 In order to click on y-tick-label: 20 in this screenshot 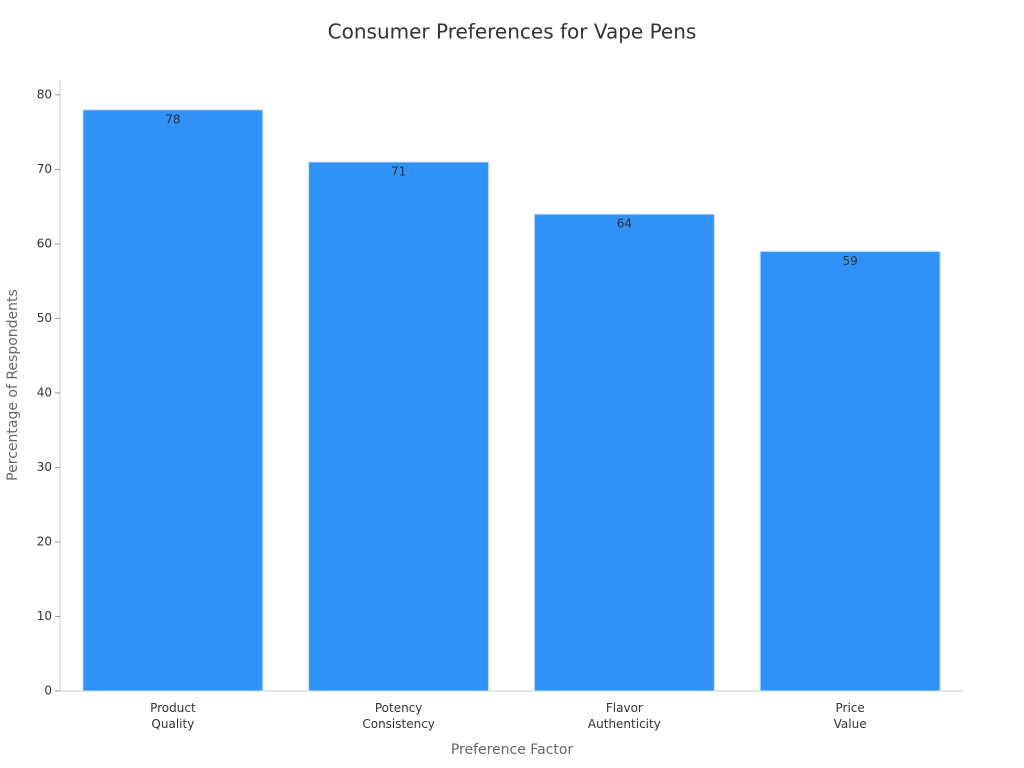, I will do `click(44, 541)`.